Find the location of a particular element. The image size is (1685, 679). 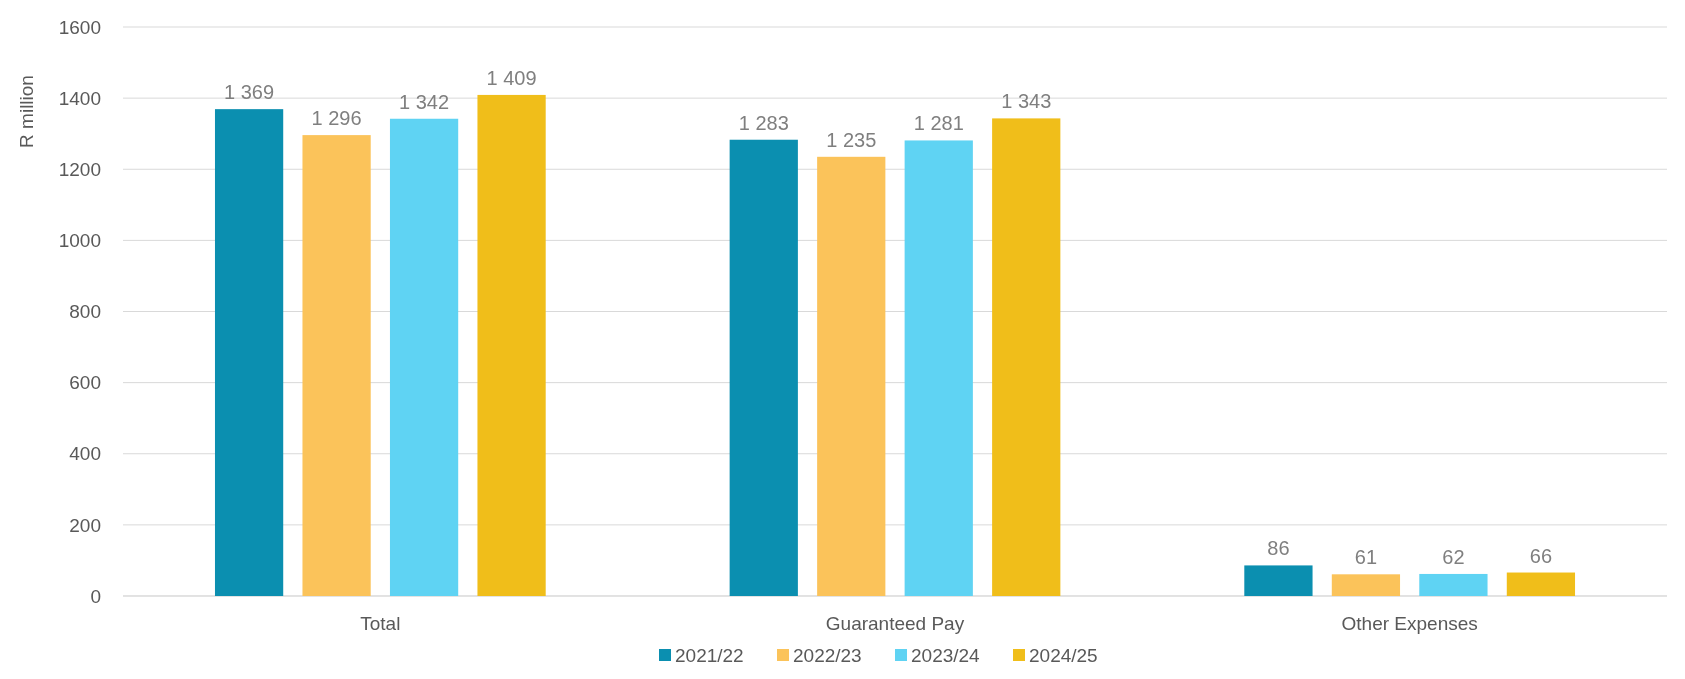

data-label: 1 235 is located at coordinates (851, 139).